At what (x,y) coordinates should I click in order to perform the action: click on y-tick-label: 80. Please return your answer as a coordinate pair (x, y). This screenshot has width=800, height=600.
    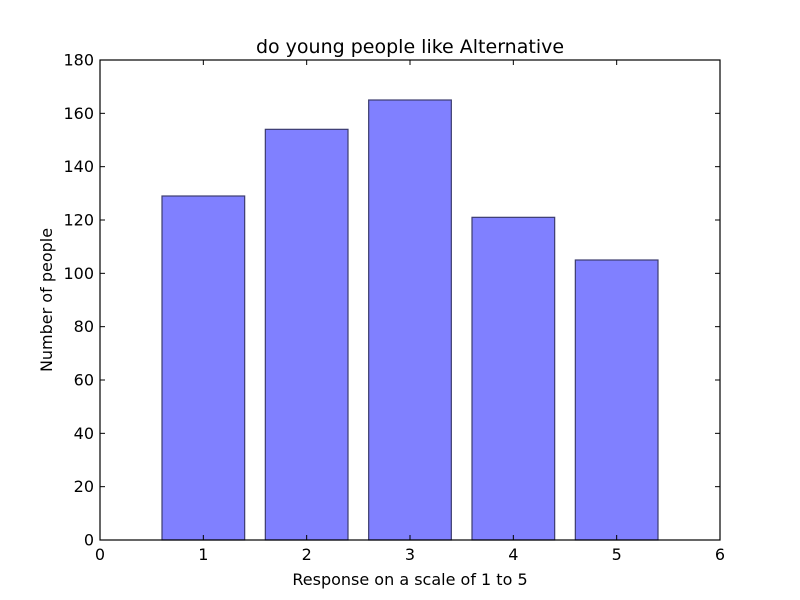
    Looking at the image, I should click on (84, 326).